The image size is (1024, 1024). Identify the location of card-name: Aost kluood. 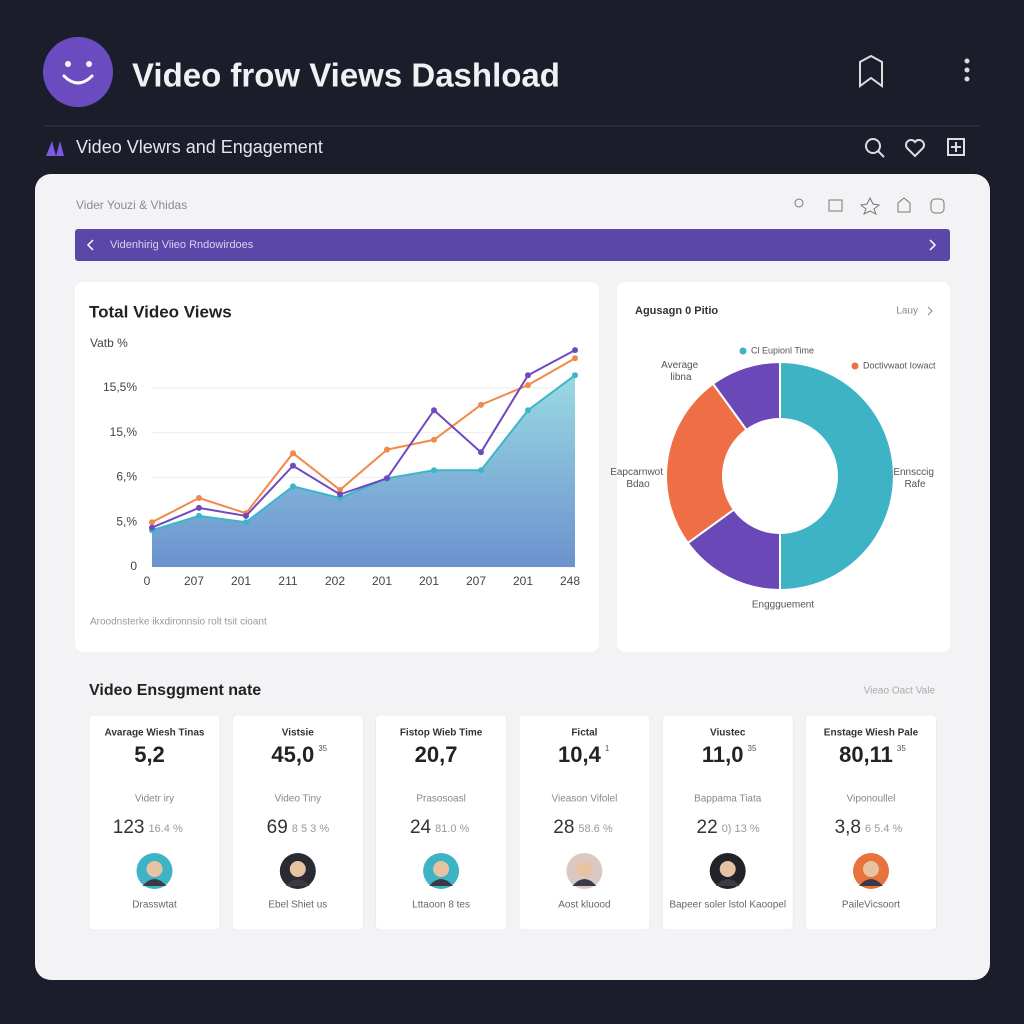
(584, 905).